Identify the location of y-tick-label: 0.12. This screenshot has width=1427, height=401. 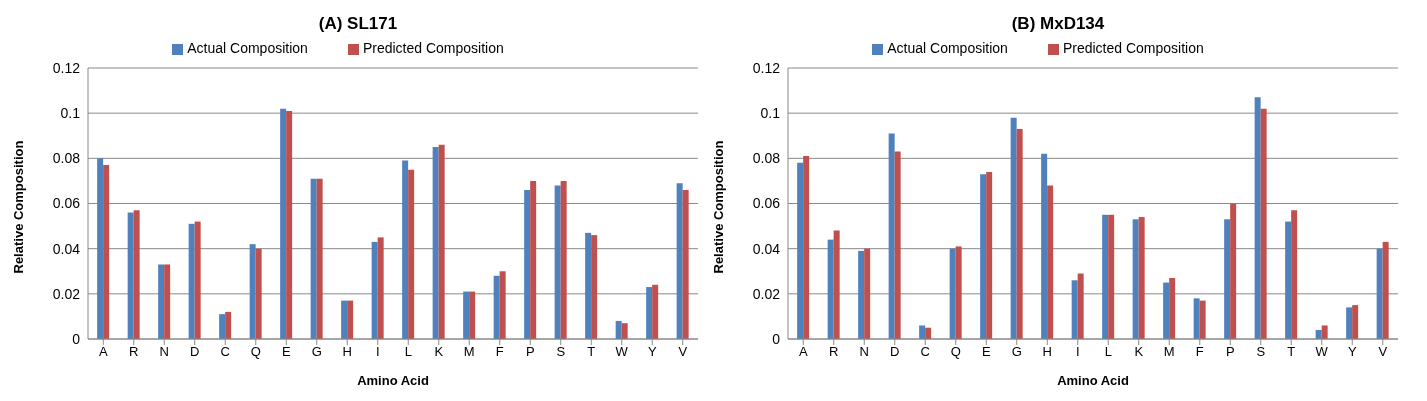
(66, 67).